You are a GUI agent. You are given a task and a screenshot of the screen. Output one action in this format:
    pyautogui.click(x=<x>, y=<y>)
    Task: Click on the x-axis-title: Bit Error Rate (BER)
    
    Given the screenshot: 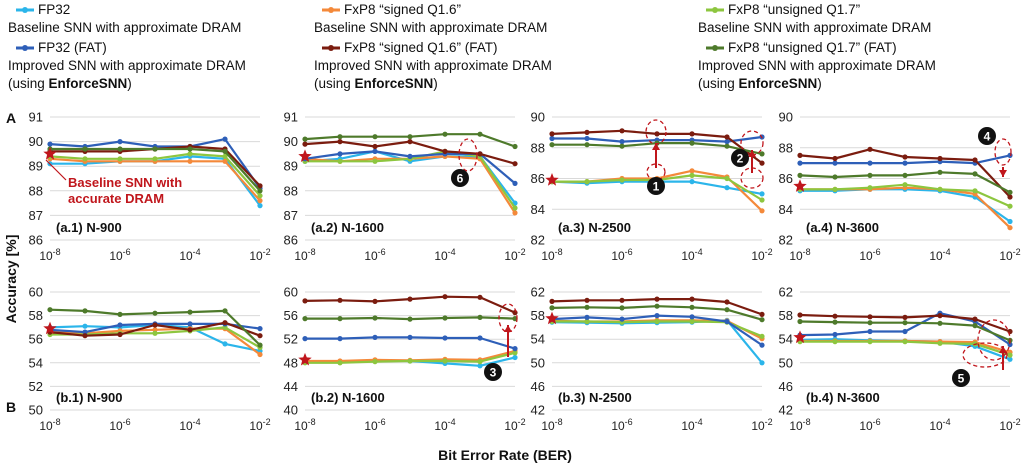 What is the action you would take?
    pyautogui.click(x=505, y=455)
    